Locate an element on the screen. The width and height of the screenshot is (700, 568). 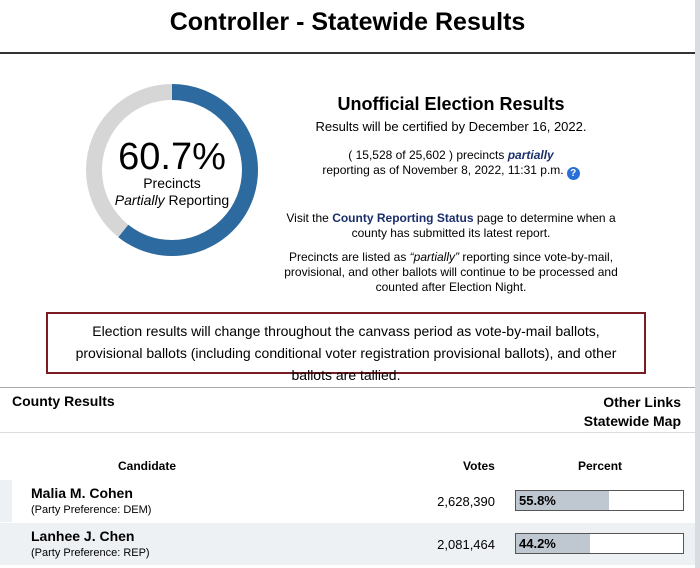
percent-header: Percent is located at coordinates (600, 466).